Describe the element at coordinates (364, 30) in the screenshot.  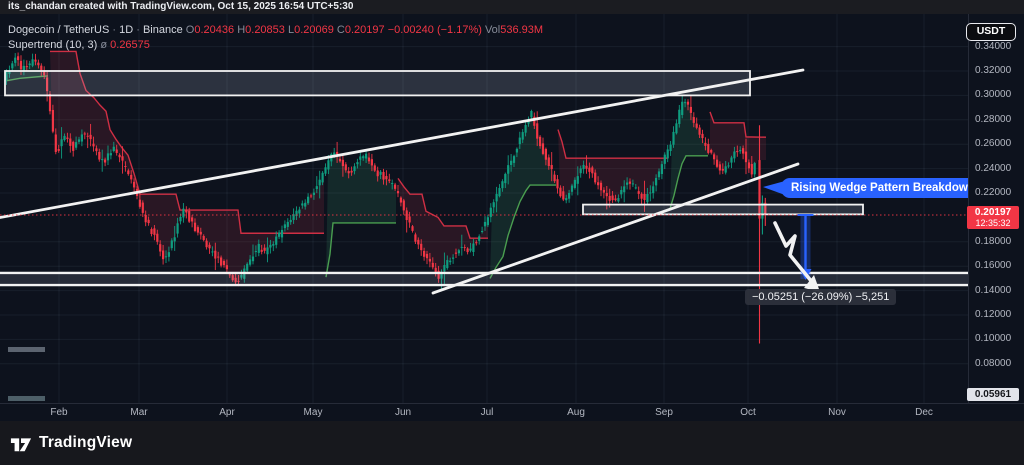
I see `ohlc-value: 0.20197` at that location.